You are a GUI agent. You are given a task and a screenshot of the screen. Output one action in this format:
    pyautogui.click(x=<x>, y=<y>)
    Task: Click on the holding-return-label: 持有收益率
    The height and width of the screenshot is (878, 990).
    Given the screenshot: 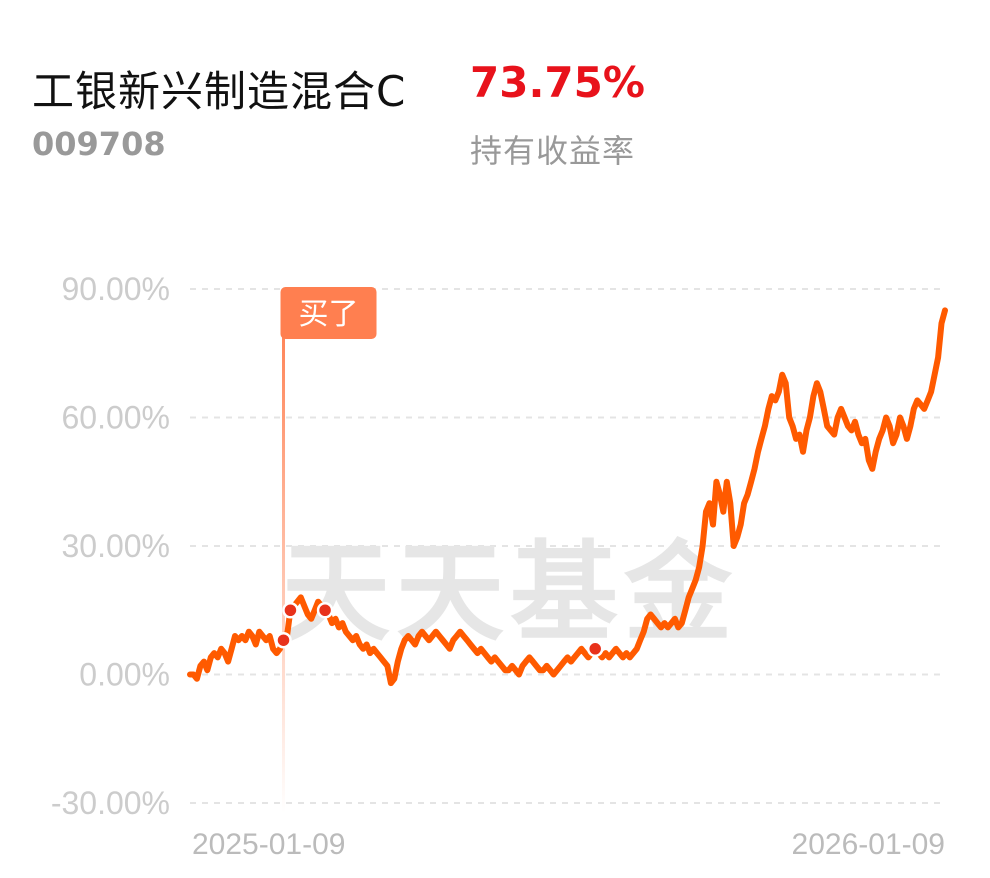 What is the action you would take?
    pyautogui.click(x=553, y=151)
    